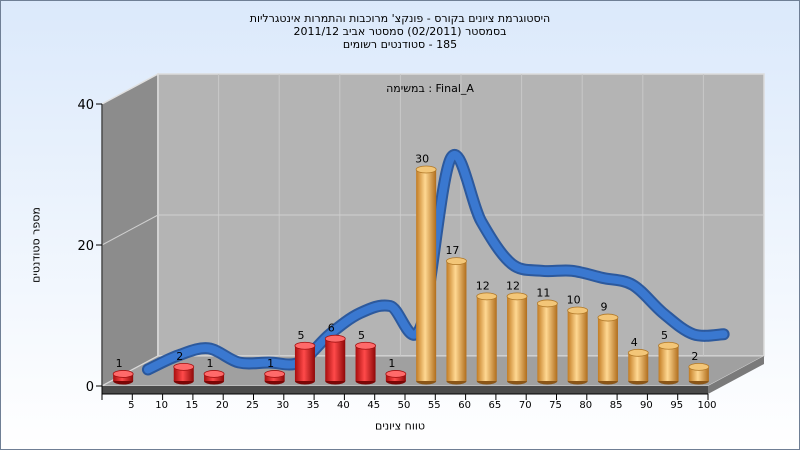  Describe the element at coordinates (434, 405) in the screenshot. I see `x-tick-label: 55` at that location.